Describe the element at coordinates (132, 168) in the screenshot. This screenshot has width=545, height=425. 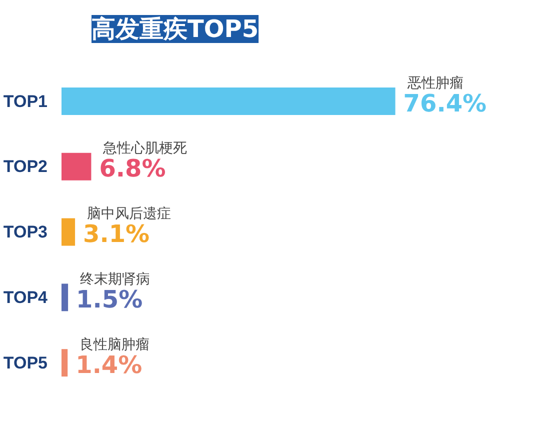
I see `data-label: 6.8%` at that location.